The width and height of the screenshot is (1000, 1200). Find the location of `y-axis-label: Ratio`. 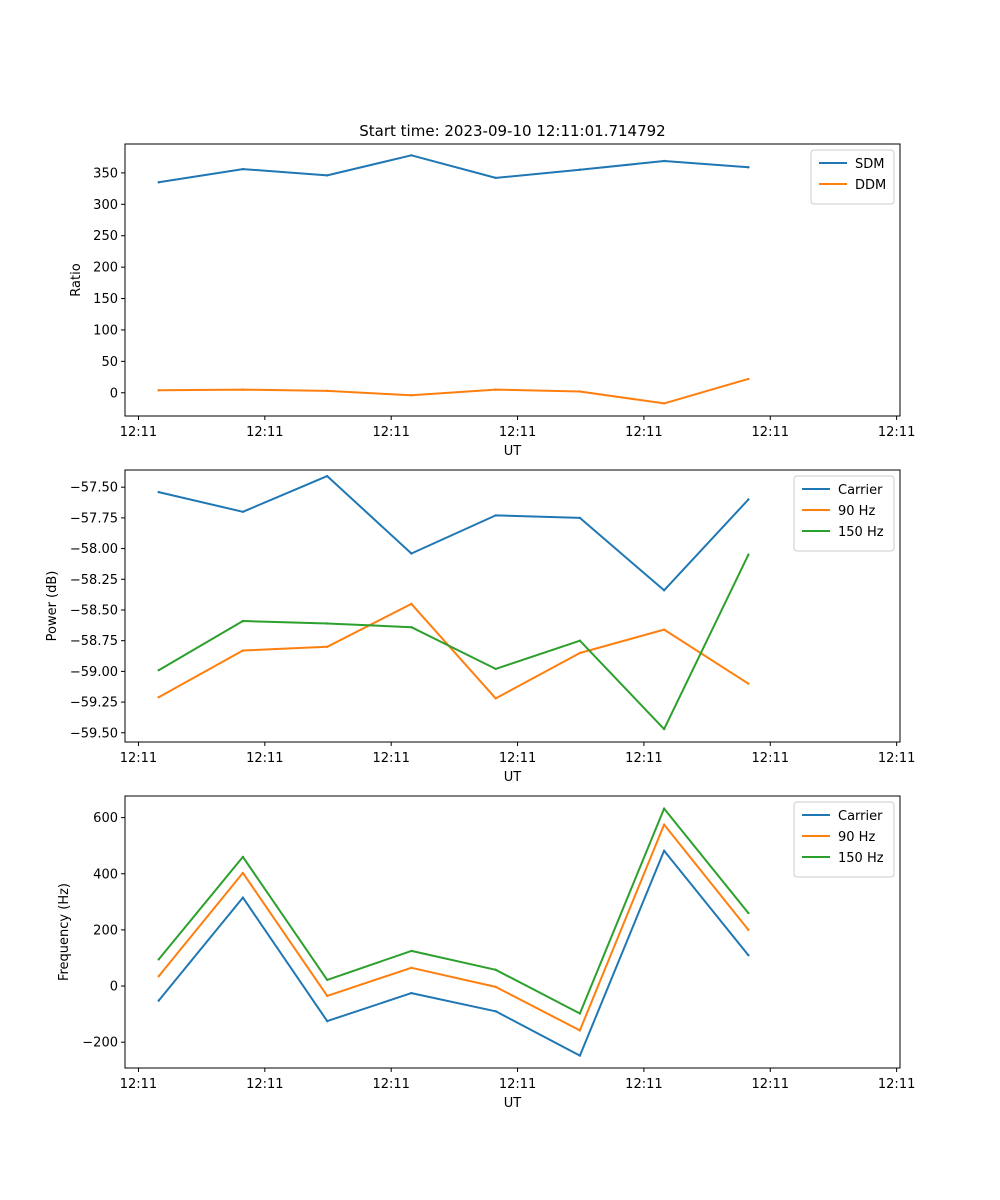

y-axis-label: Ratio is located at coordinates (76, 279).